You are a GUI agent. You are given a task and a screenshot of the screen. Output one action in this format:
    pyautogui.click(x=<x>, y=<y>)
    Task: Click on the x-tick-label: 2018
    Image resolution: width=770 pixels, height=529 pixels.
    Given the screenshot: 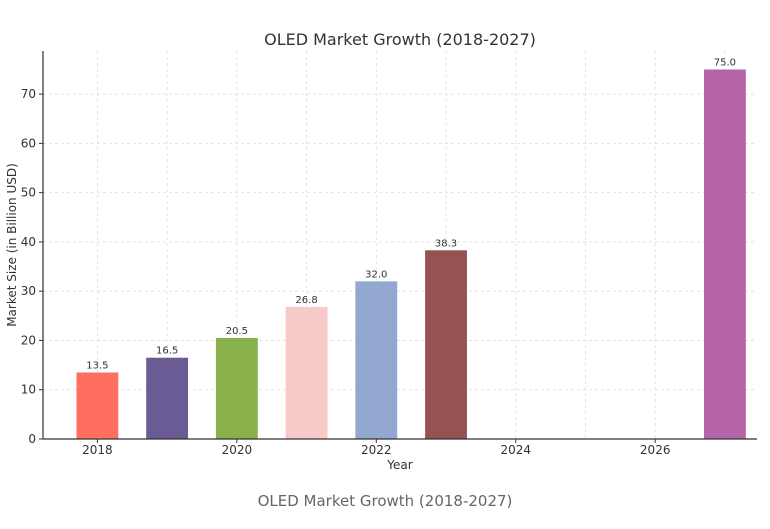 What is the action you would take?
    pyautogui.click(x=97, y=450)
    